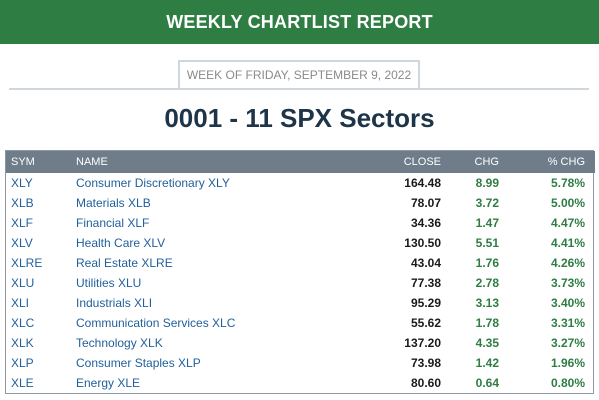  I want to click on symbol-link: XLP, so click(22, 363).